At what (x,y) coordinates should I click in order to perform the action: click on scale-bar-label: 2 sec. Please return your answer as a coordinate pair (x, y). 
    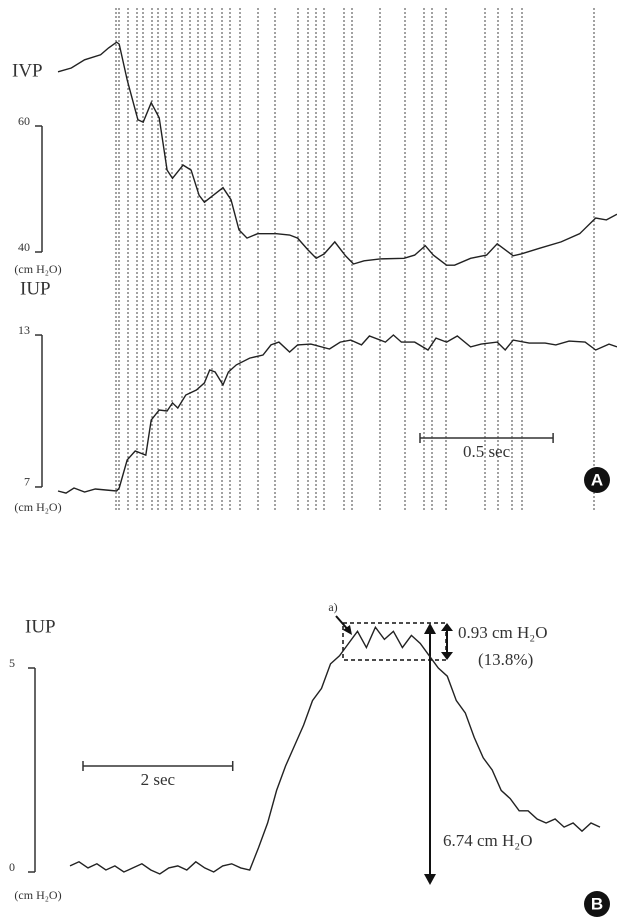
    Looking at the image, I should click on (158, 779).